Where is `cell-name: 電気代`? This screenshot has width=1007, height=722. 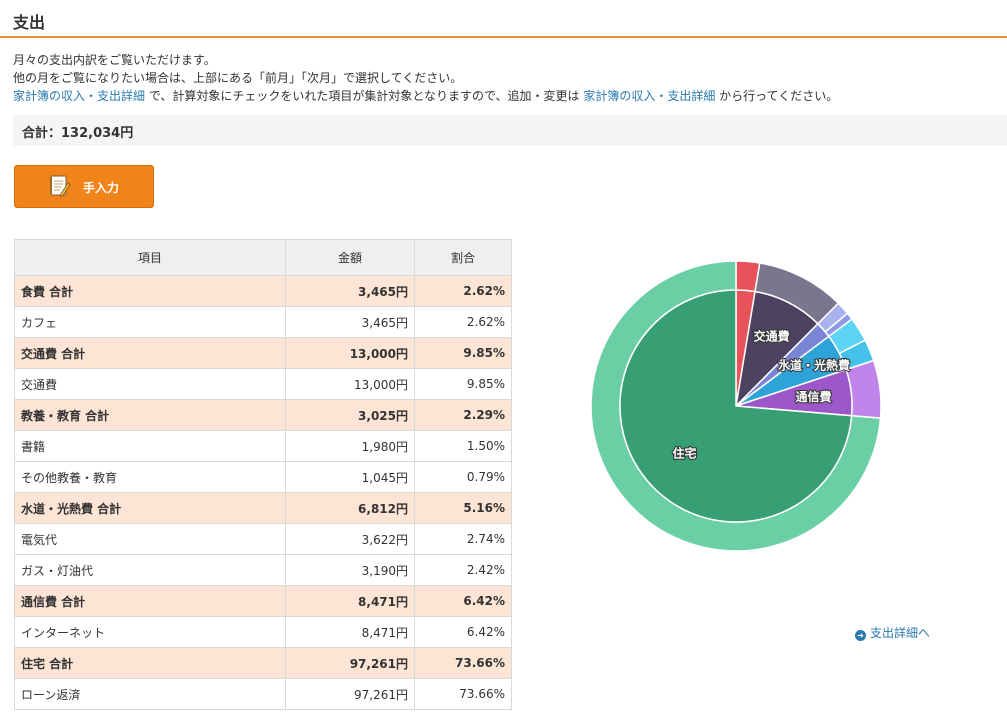 cell-name: 電気代 is located at coordinates (150, 539).